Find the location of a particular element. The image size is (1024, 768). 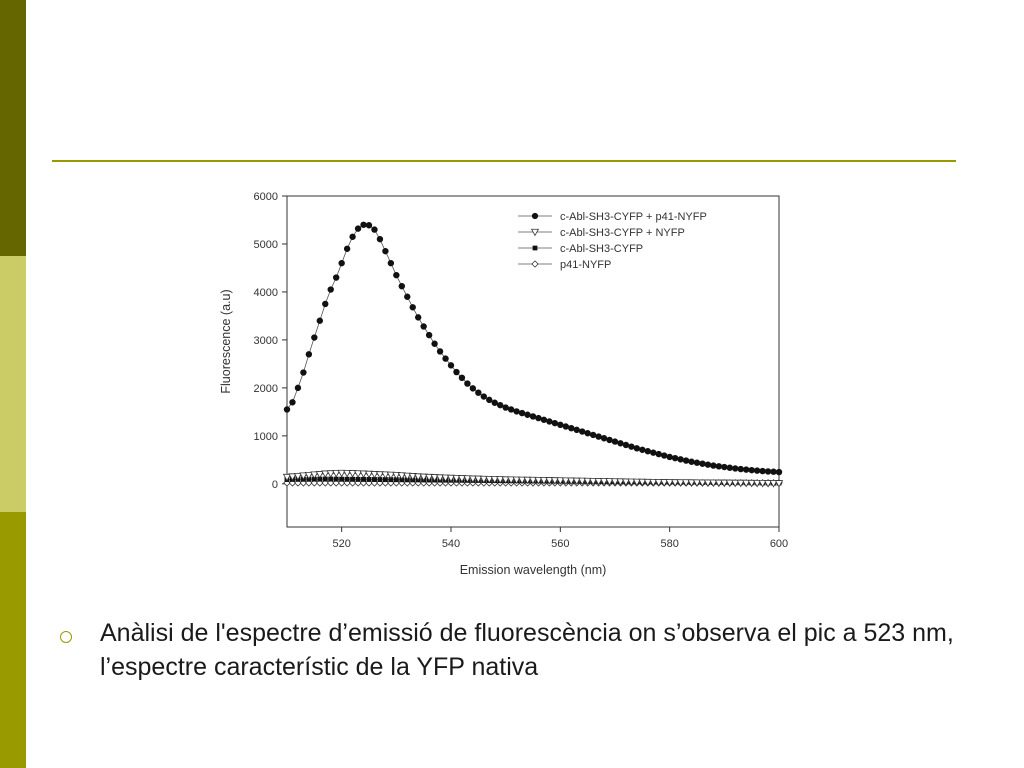

sidebar-band-bottom is located at coordinates (13, 640).